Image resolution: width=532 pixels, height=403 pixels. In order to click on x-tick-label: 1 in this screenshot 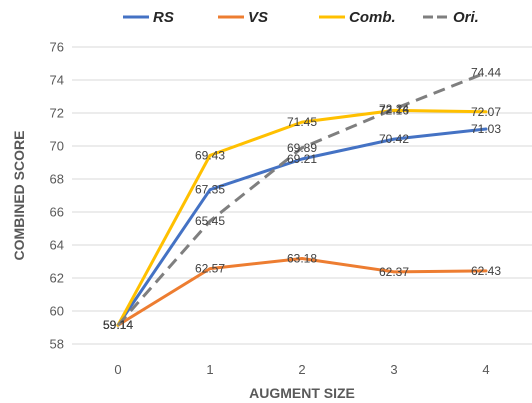, I will do `click(209, 369)`.